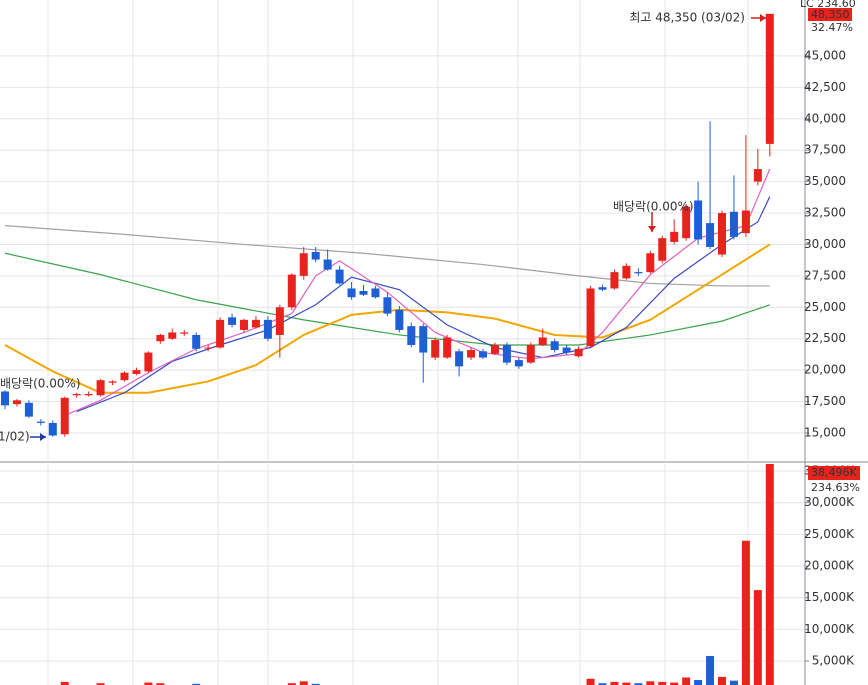  I want to click on y-tick-label: 10,000K, so click(829, 629).